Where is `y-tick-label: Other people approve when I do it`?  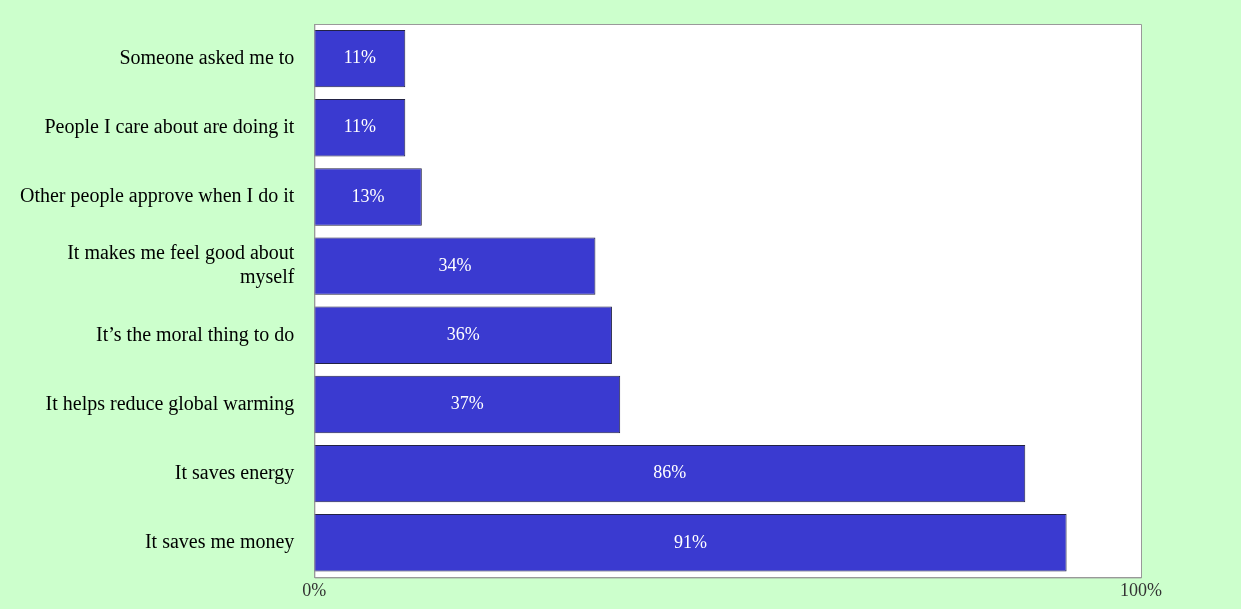
y-tick-label: Other people approve when I do it is located at coordinates (157, 196).